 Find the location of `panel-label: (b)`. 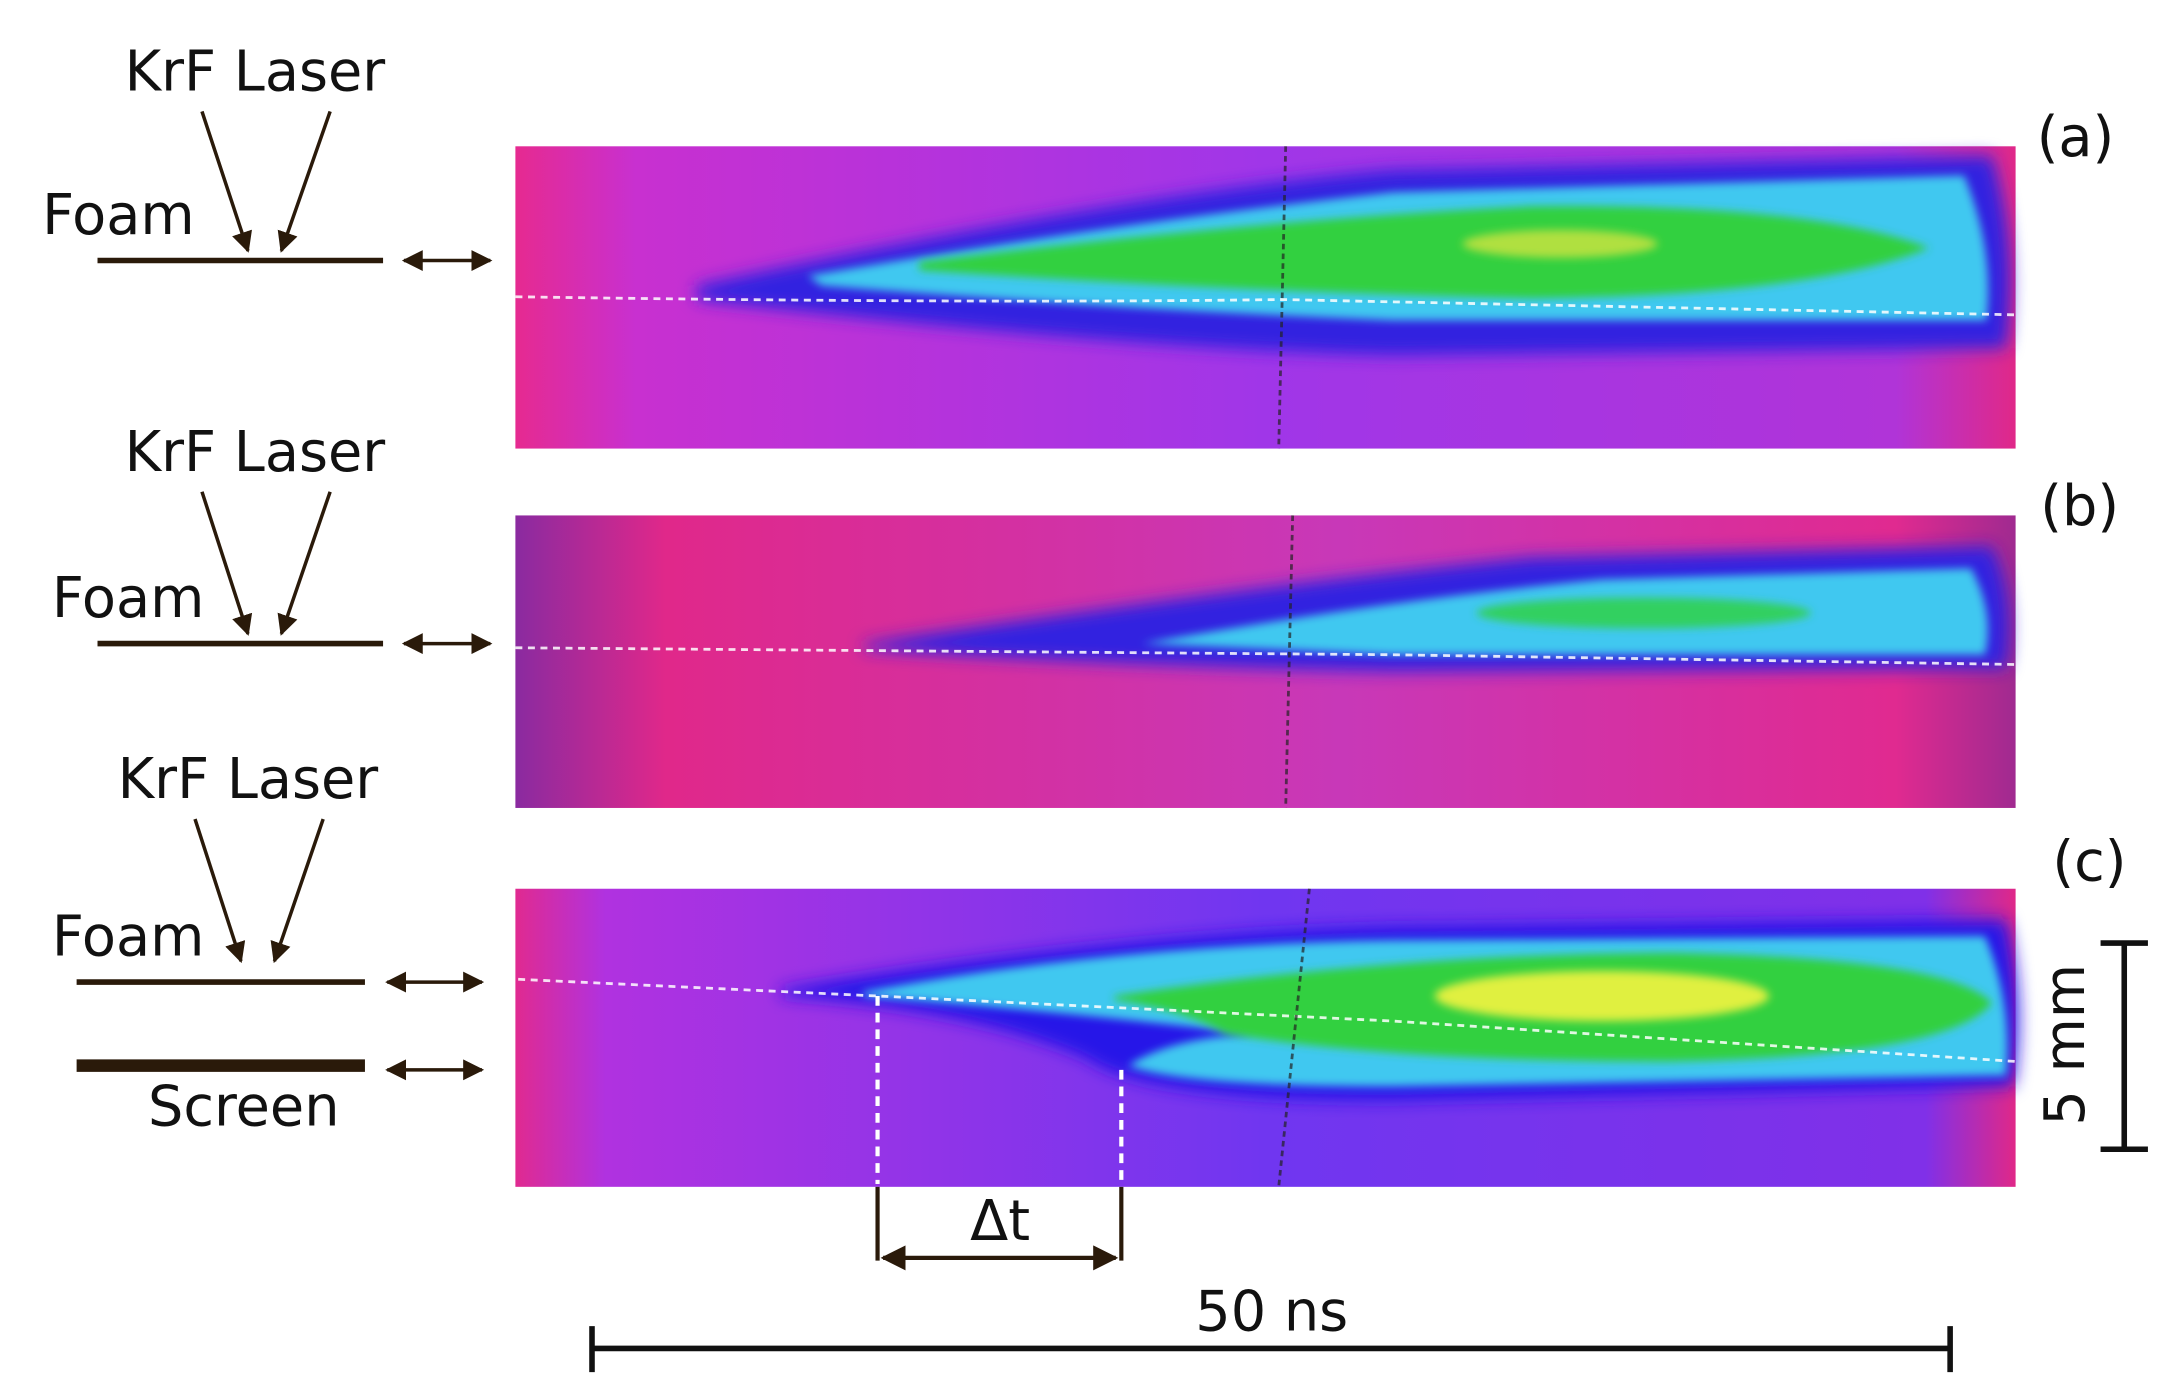

panel-label: (b) is located at coordinates (2079, 506).